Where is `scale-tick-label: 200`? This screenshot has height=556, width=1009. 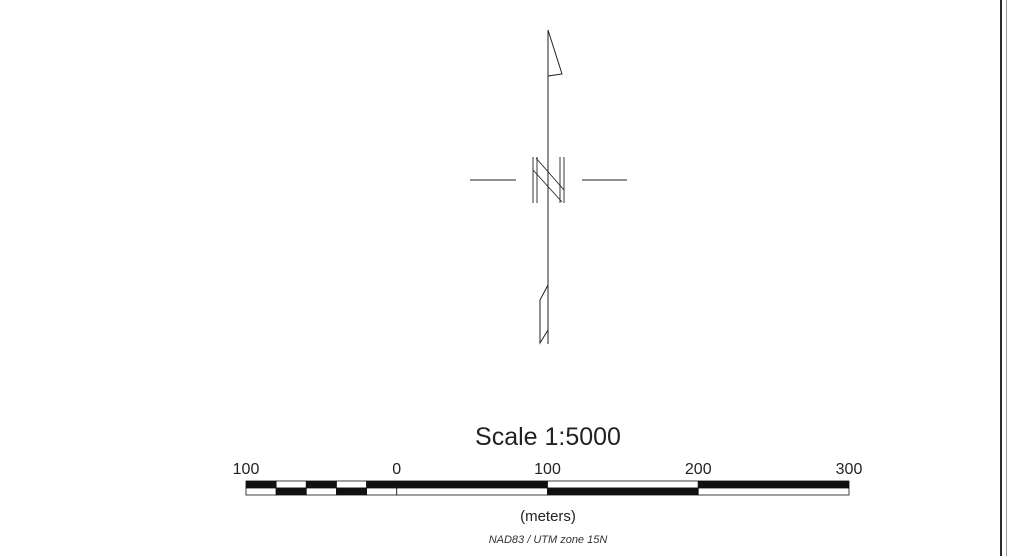
scale-tick-label: 200 is located at coordinates (698, 469).